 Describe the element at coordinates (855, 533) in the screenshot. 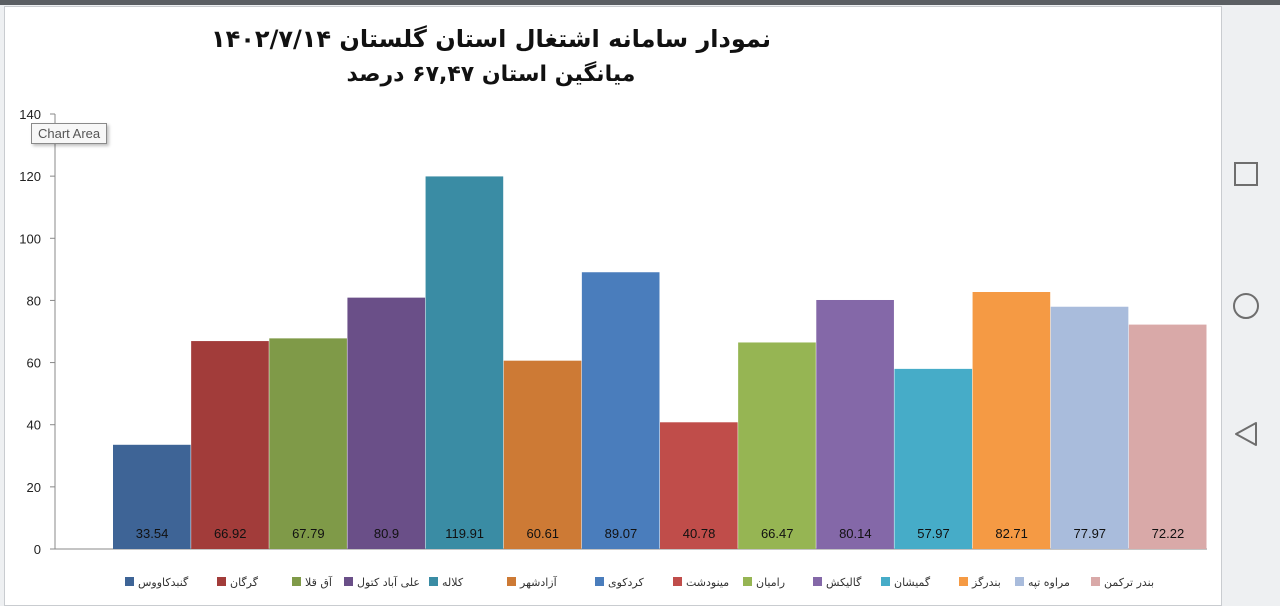

I see `bar-data-label: 80.14` at that location.